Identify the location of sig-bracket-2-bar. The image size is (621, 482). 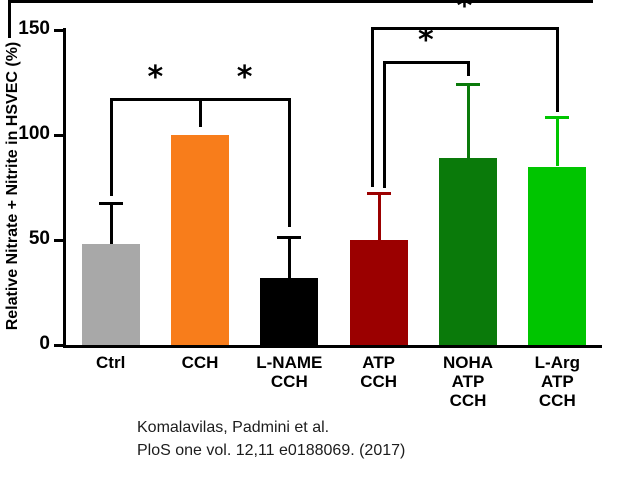
(426, 62).